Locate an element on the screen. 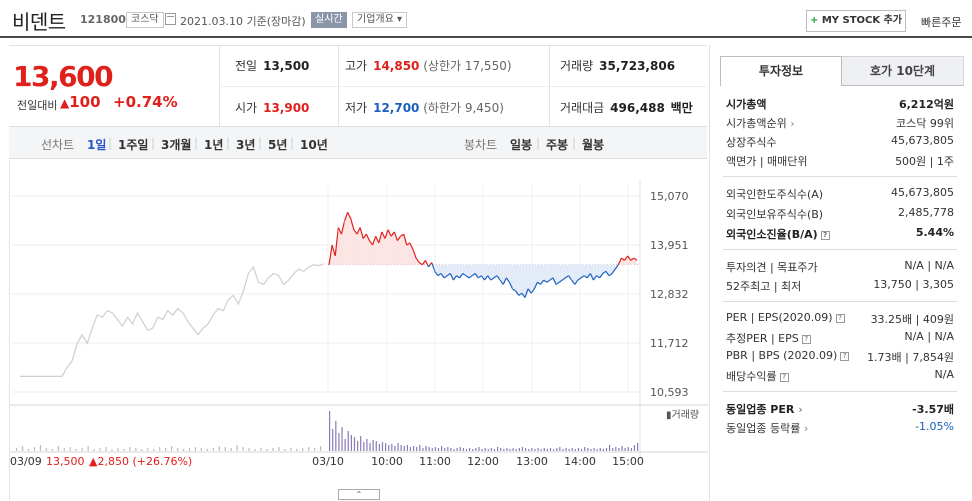 This screenshot has width=972, height=501. company-overview-dropdown: 기업개요 ▾ is located at coordinates (380, 20).